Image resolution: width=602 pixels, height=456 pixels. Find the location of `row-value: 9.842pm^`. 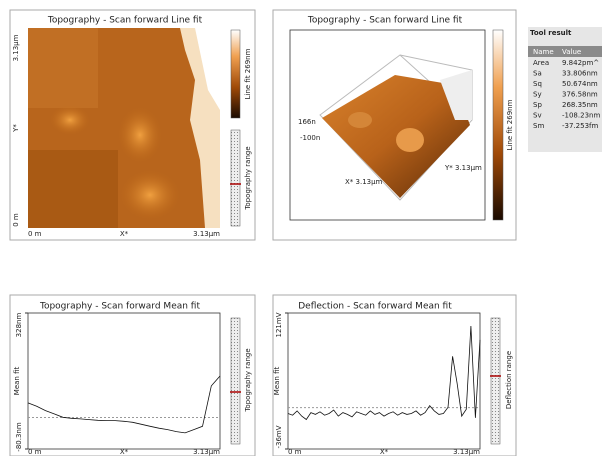

row-value: 9.842pm^ is located at coordinates (580, 63).